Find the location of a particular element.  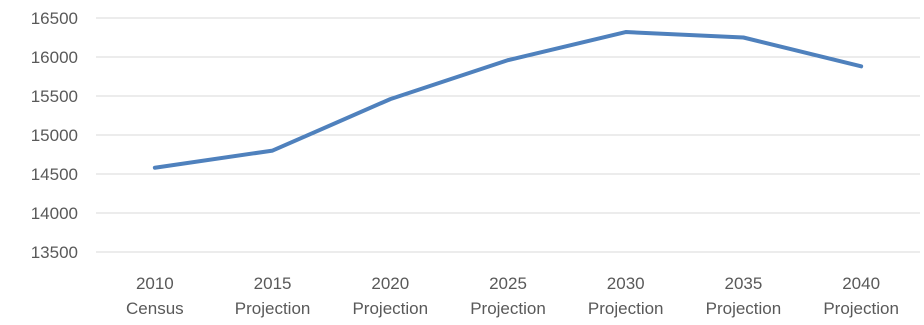

y-tick-label: 13500 is located at coordinates (54, 252).